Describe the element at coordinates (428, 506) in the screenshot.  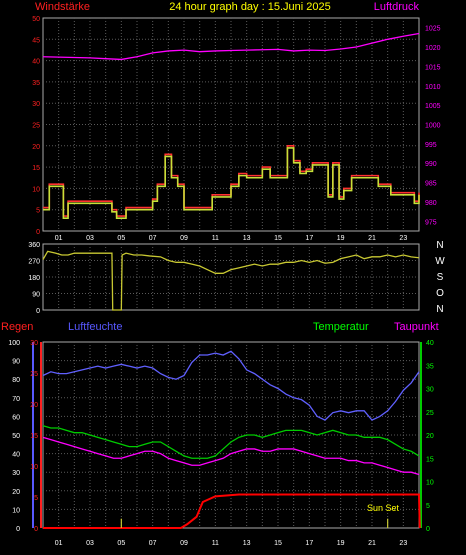
I see `temperature-tick-label: 5` at that location.